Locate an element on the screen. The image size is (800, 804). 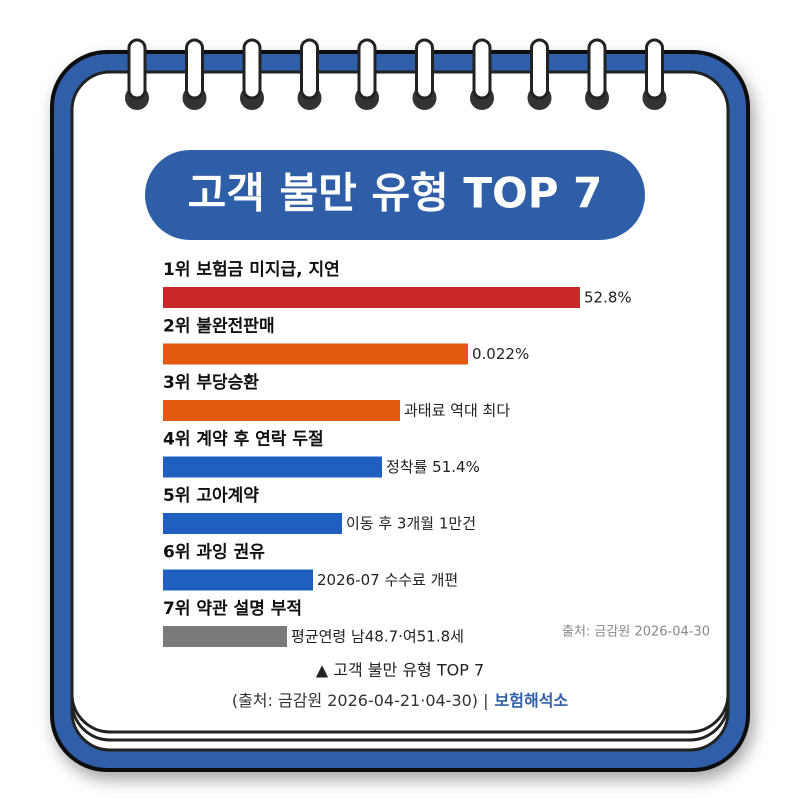
rings is located at coordinates (396, 74).